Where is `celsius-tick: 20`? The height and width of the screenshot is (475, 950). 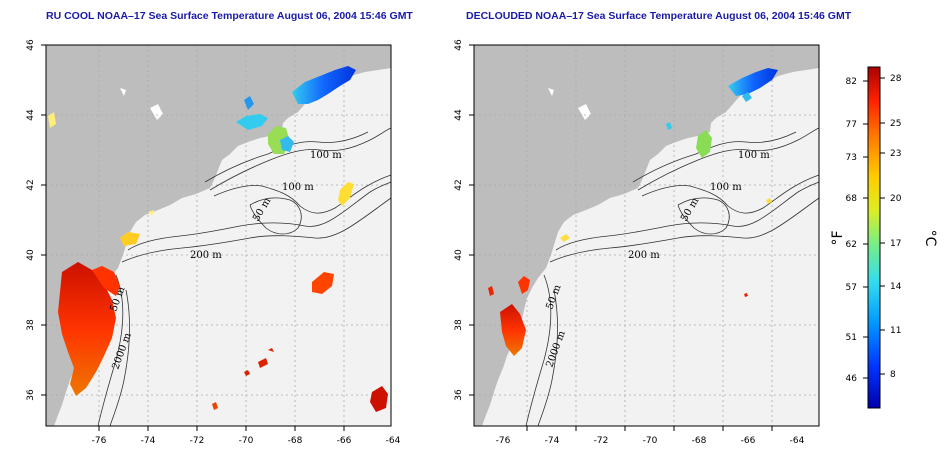
celsius-tick: 20 is located at coordinates (896, 199).